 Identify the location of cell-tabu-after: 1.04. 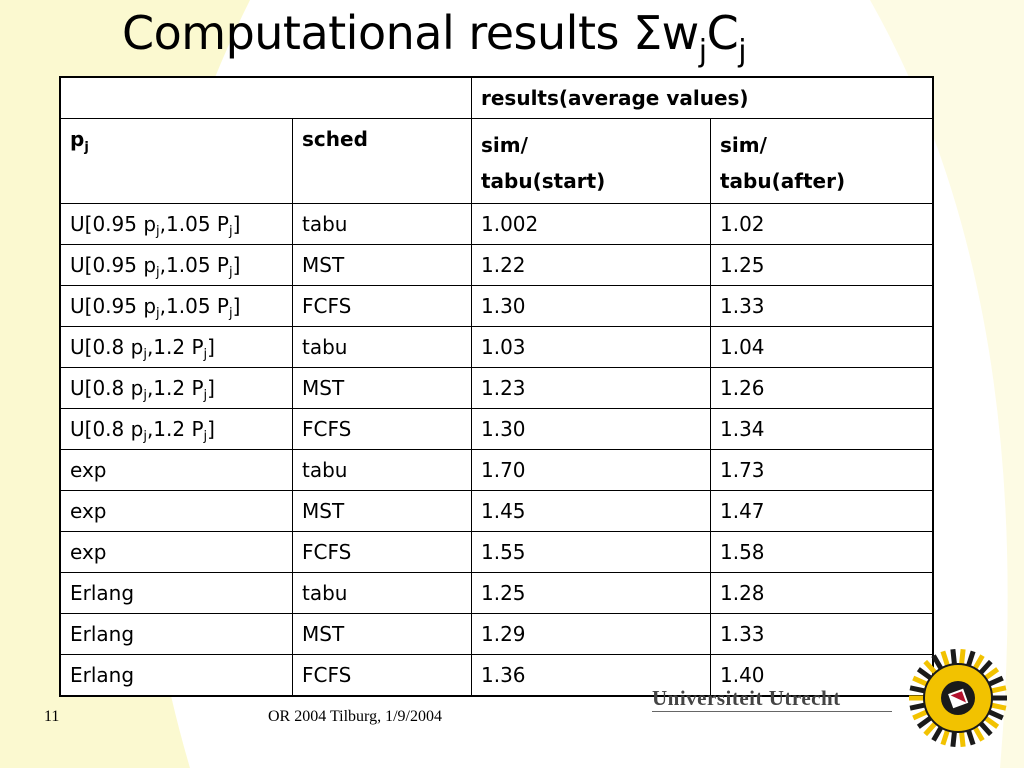
(822, 347).